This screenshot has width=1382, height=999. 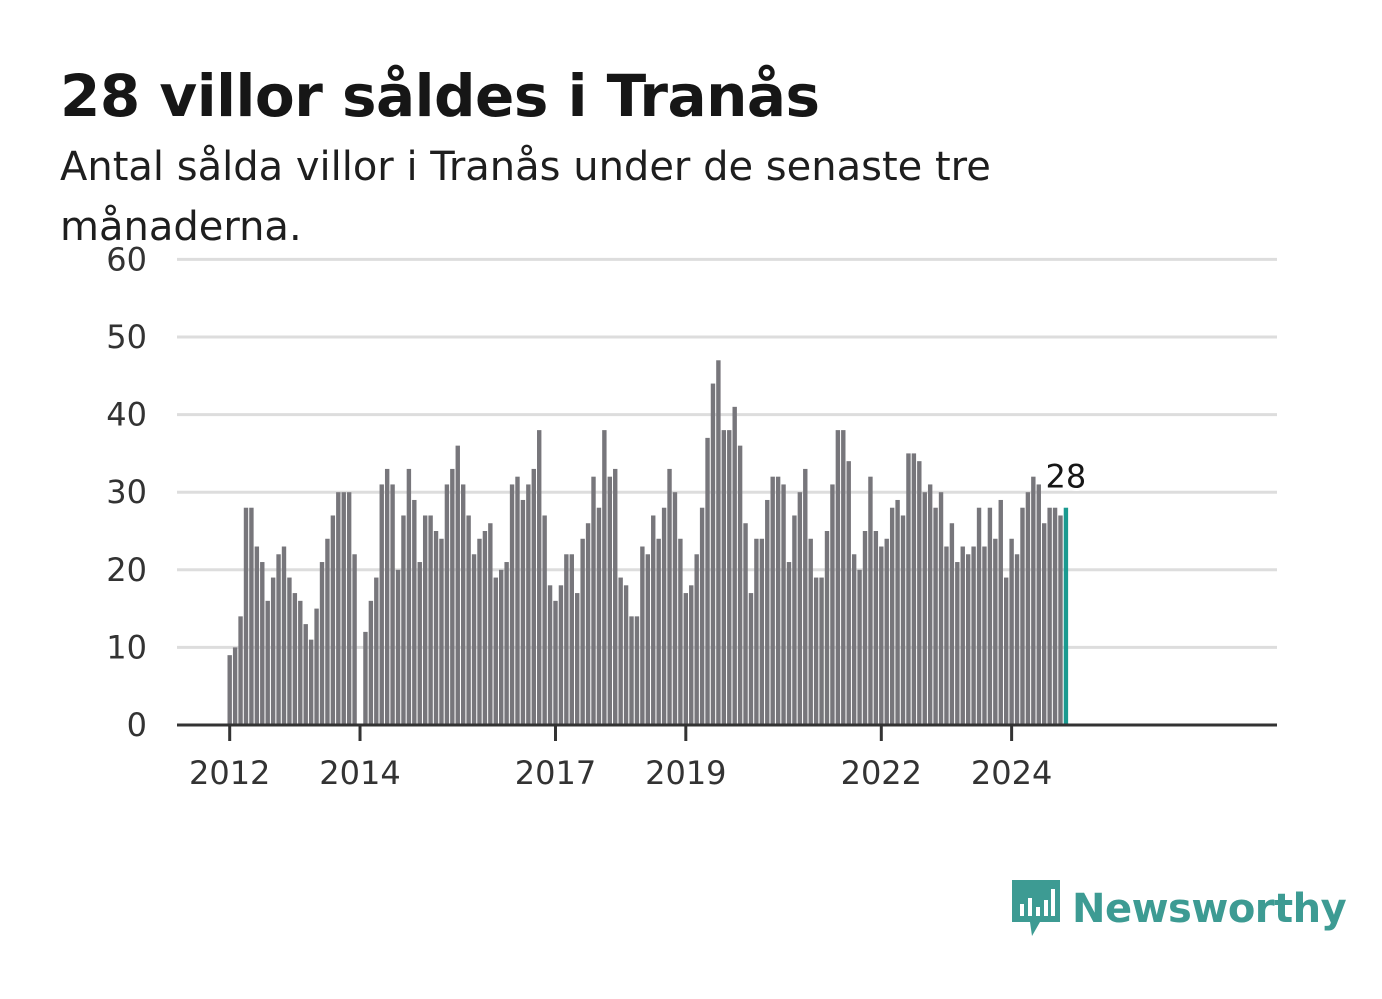 I want to click on x-tick-label: 2012, so click(x=229, y=773).